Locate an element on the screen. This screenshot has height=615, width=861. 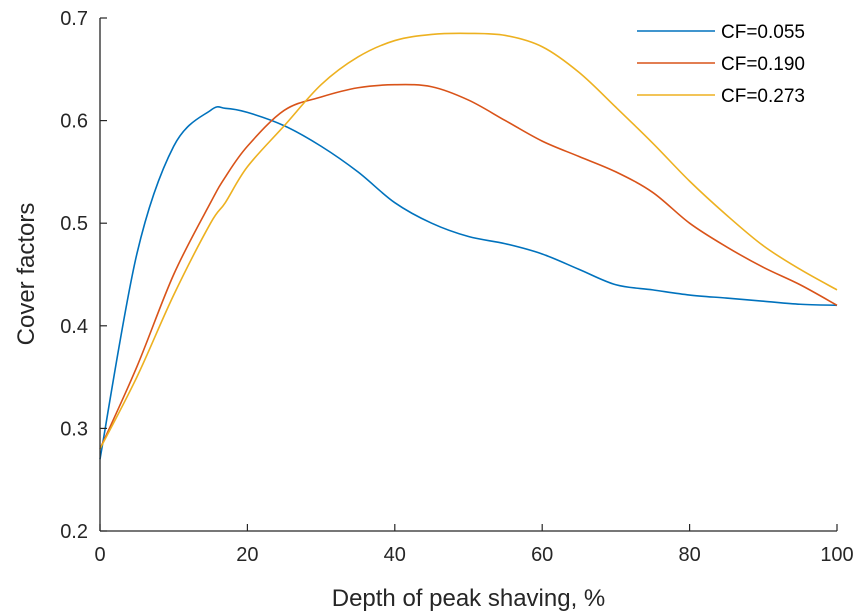
y-tick-label: 0.7 is located at coordinates (74, 19).